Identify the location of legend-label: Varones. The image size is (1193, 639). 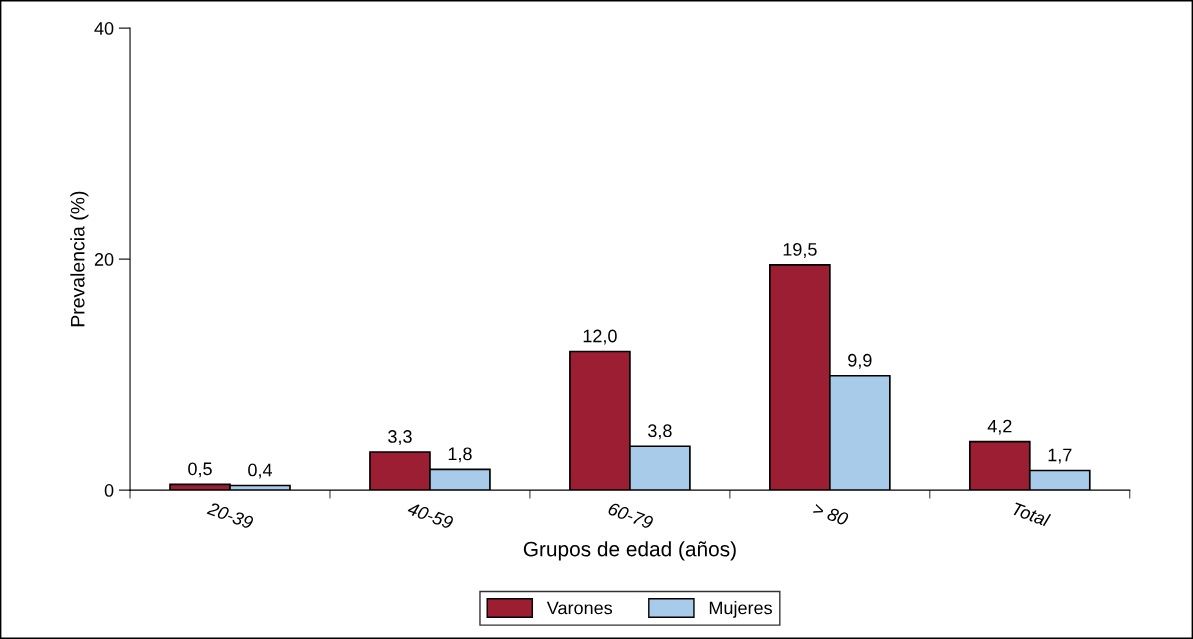
(579, 608).